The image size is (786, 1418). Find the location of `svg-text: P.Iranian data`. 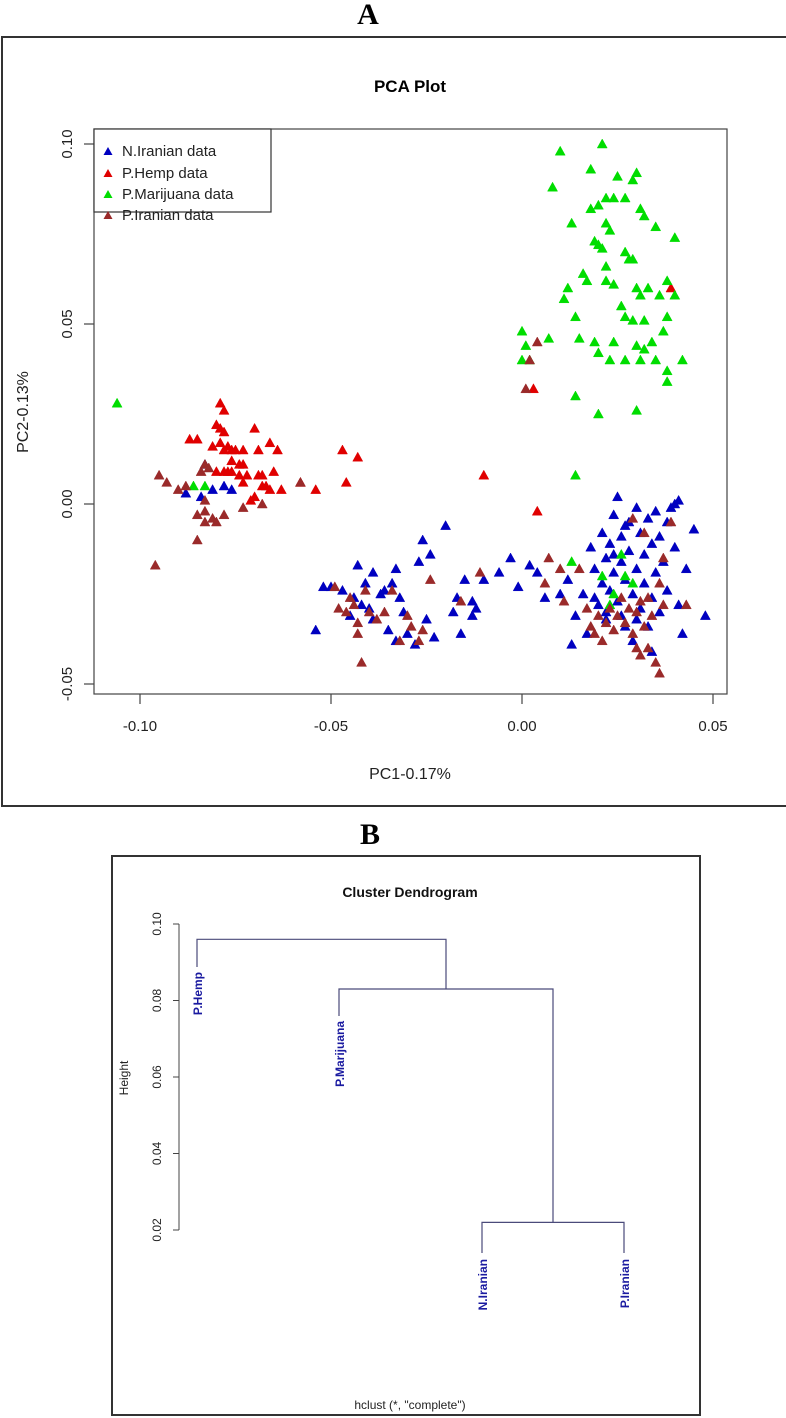

svg-text: P.Iranian data is located at coordinates (168, 215).